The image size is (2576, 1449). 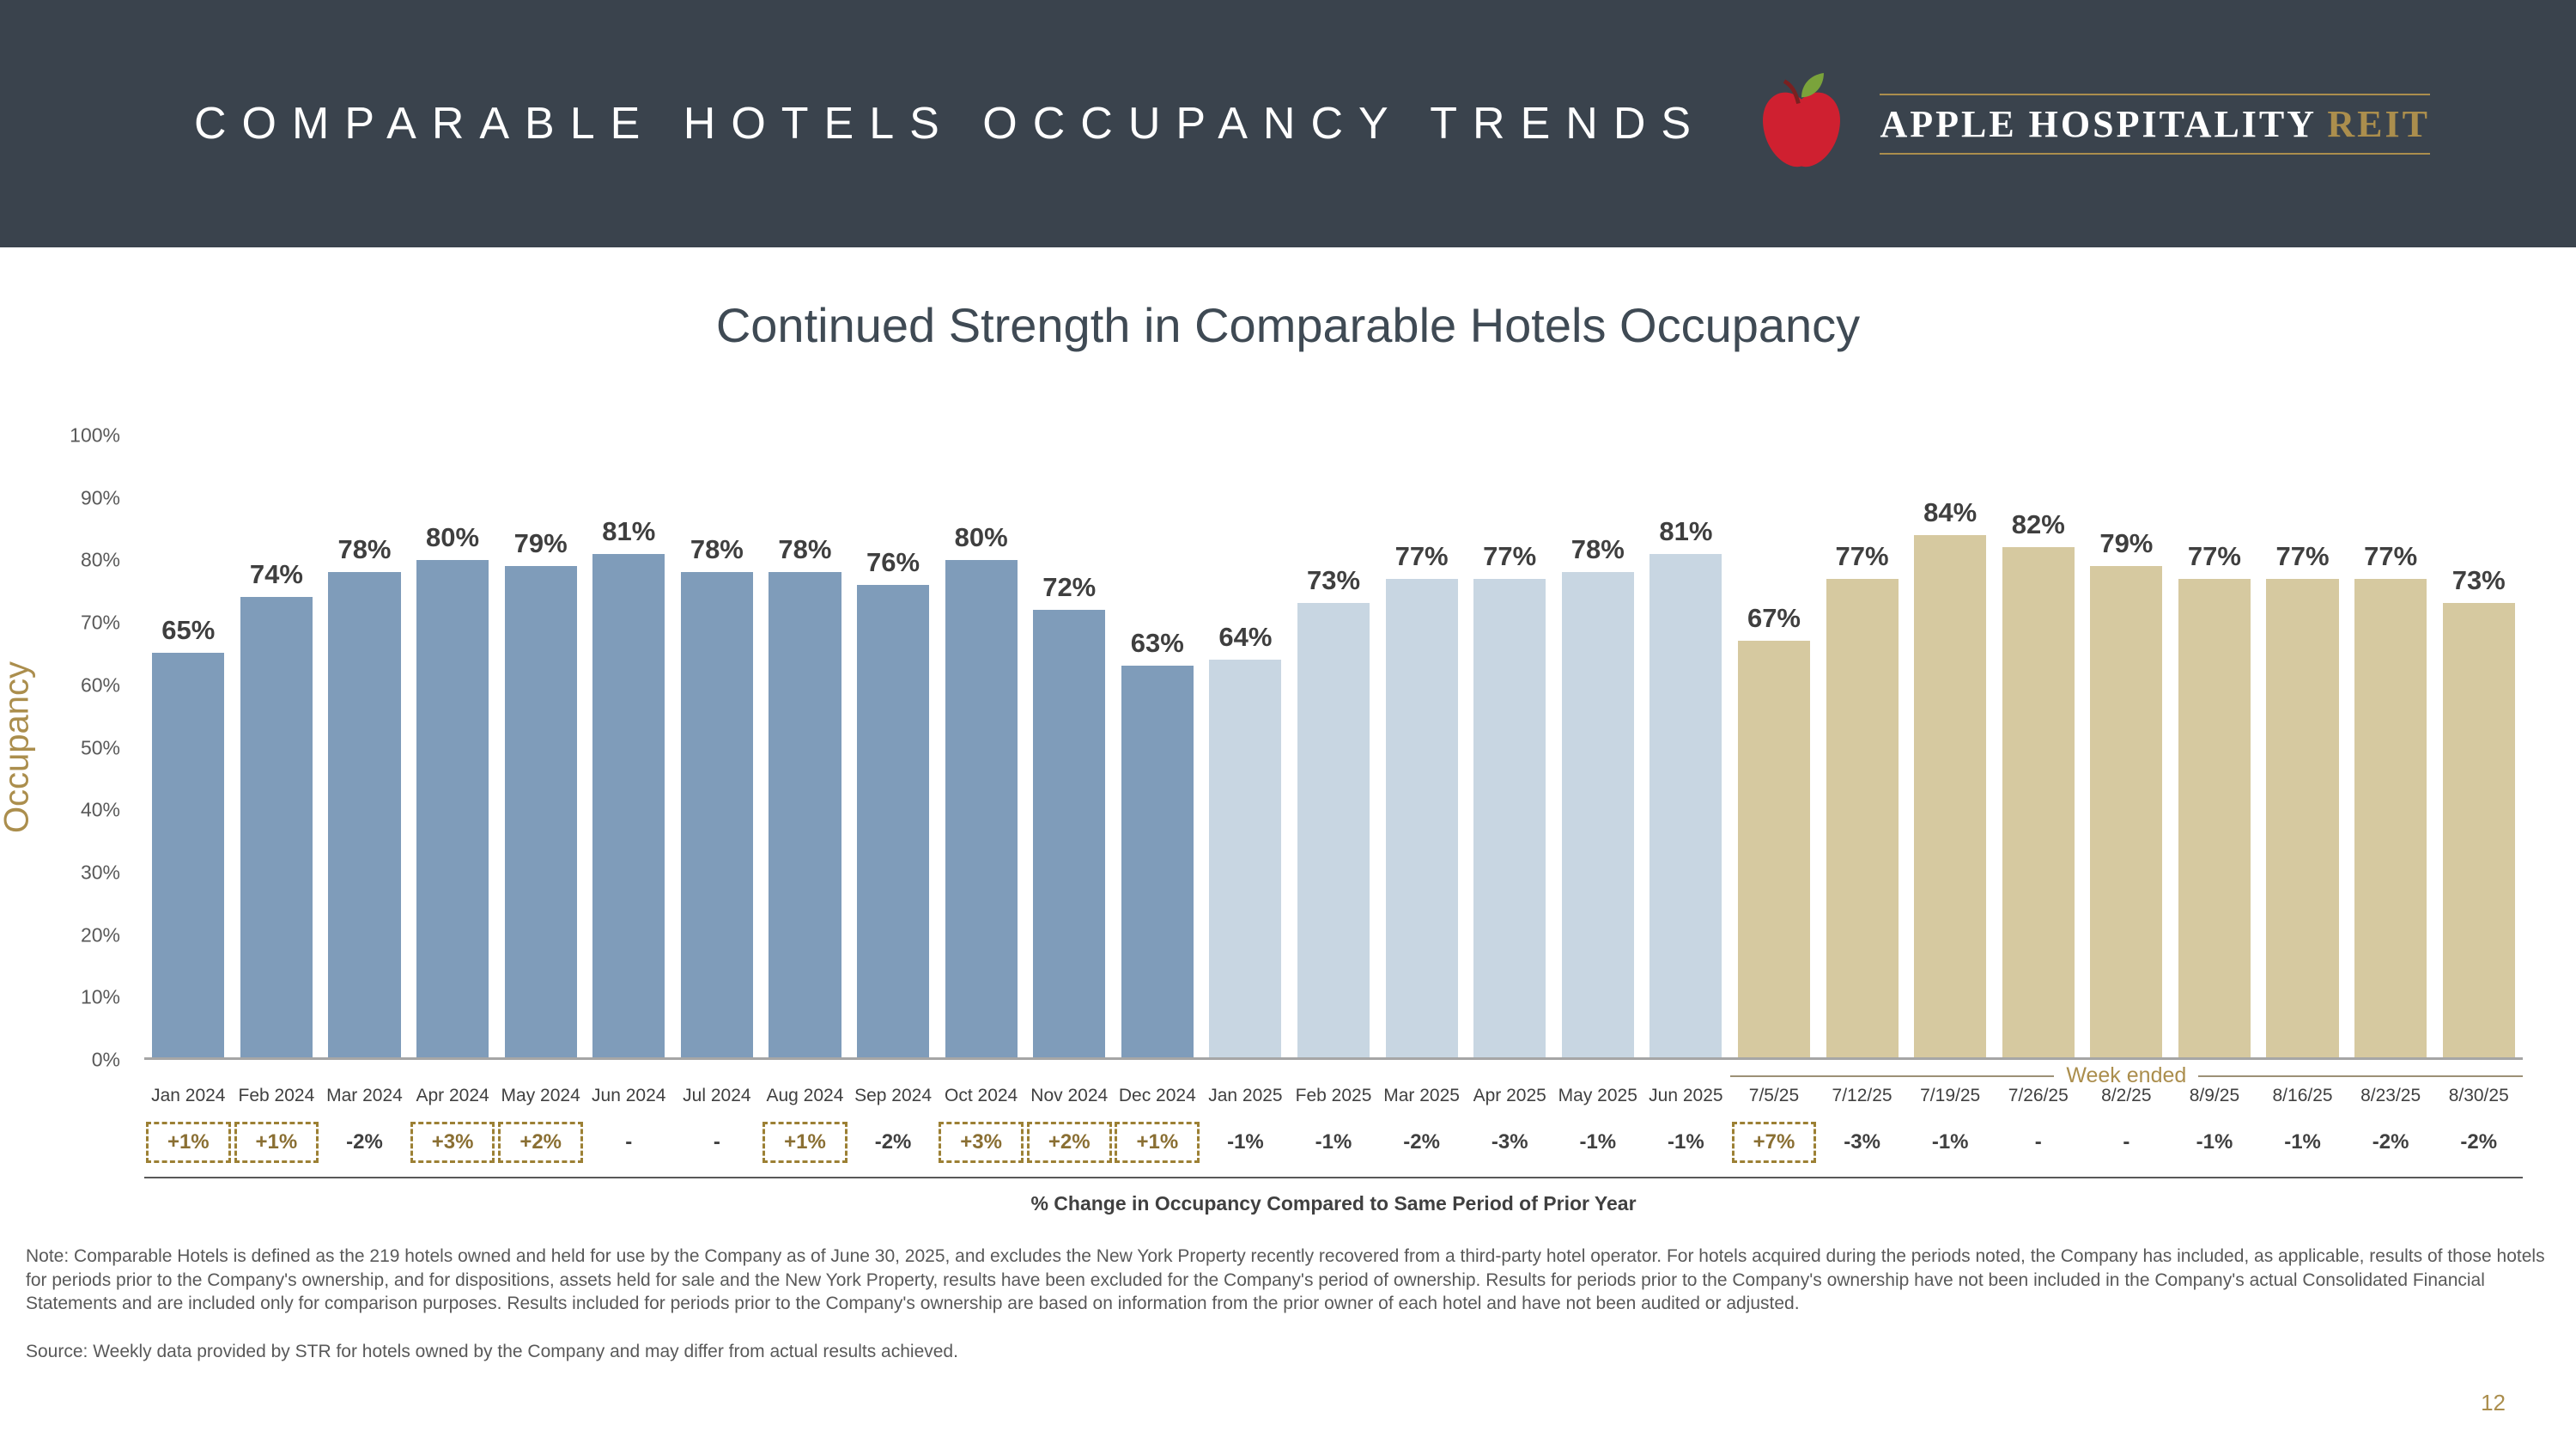 I want to click on bar-column: 73%, so click(x=1334, y=746).